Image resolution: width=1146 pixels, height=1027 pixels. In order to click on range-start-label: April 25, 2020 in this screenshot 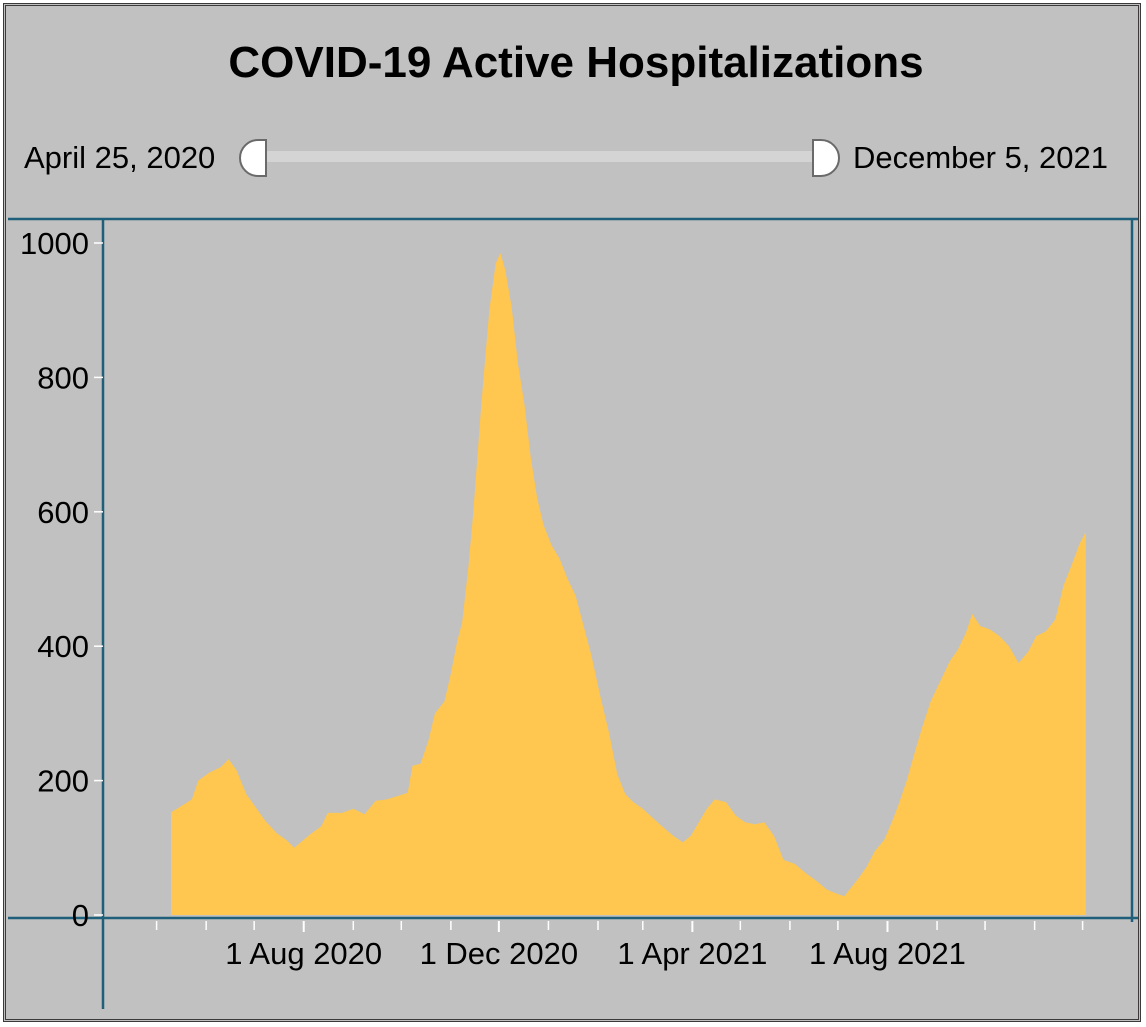, I will do `click(120, 157)`.